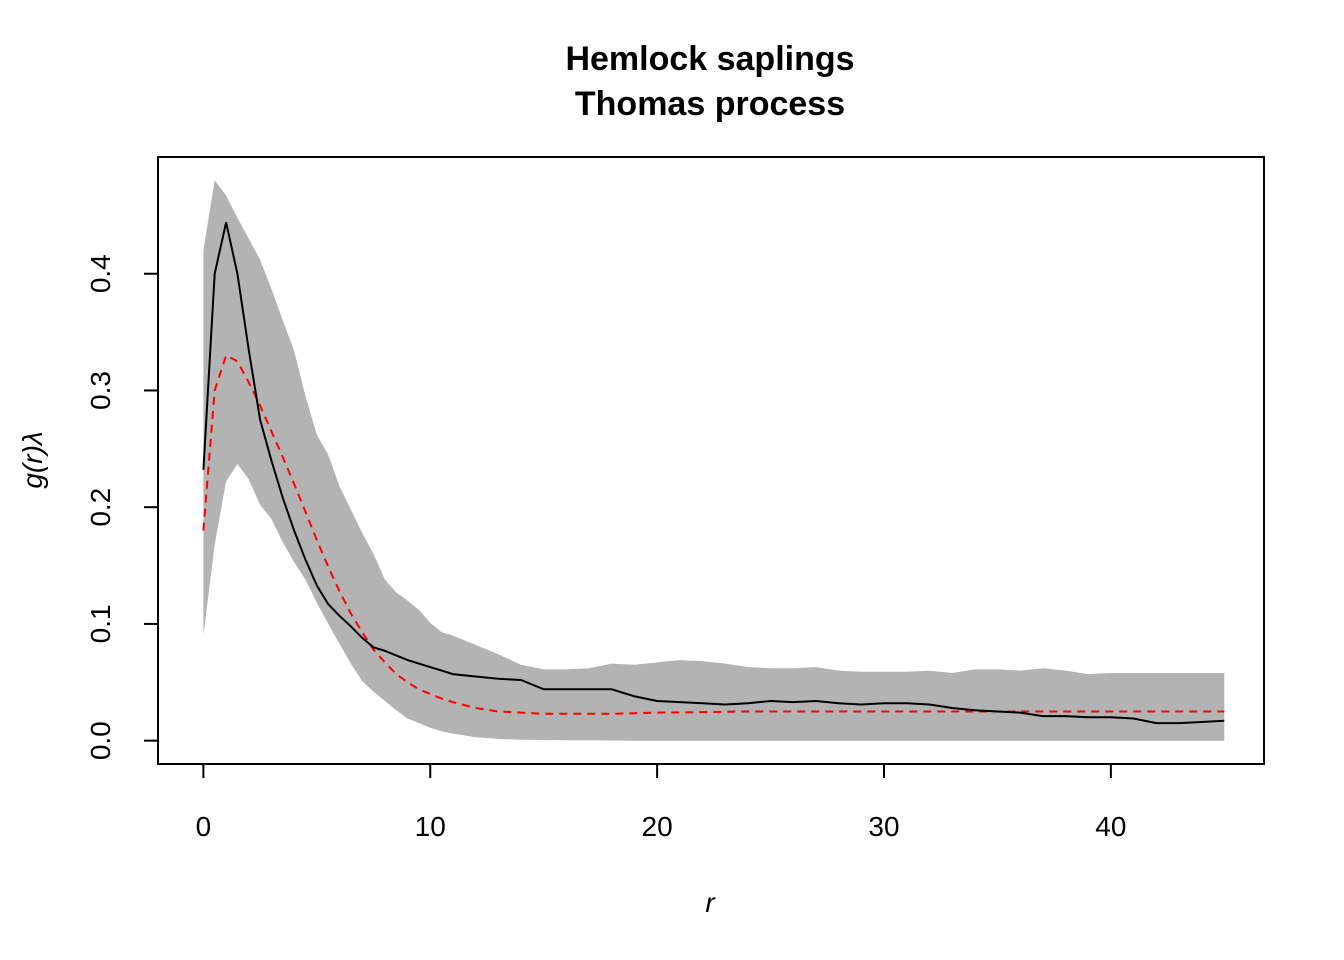 The height and width of the screenshot is (960, 1344). I want to click on x-tick-label: 0, so click(204, 826).